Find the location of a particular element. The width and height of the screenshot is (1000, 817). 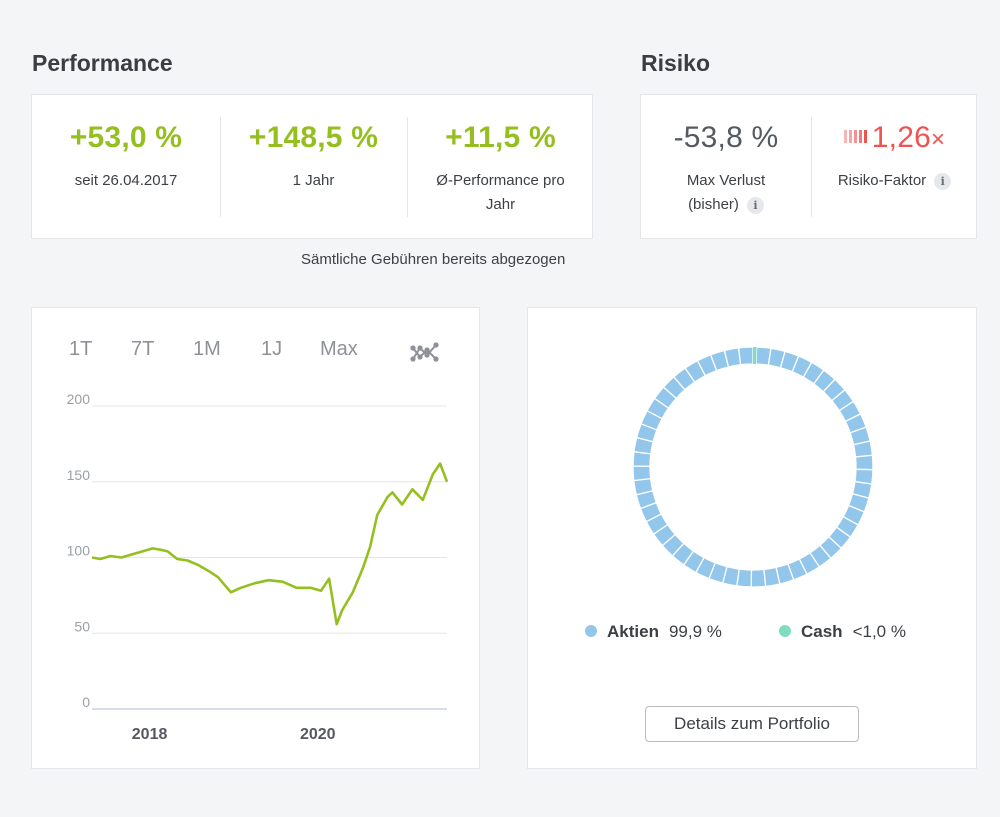

kpi-one-year-value: +148,5 % is located at coordinates (313, 137).